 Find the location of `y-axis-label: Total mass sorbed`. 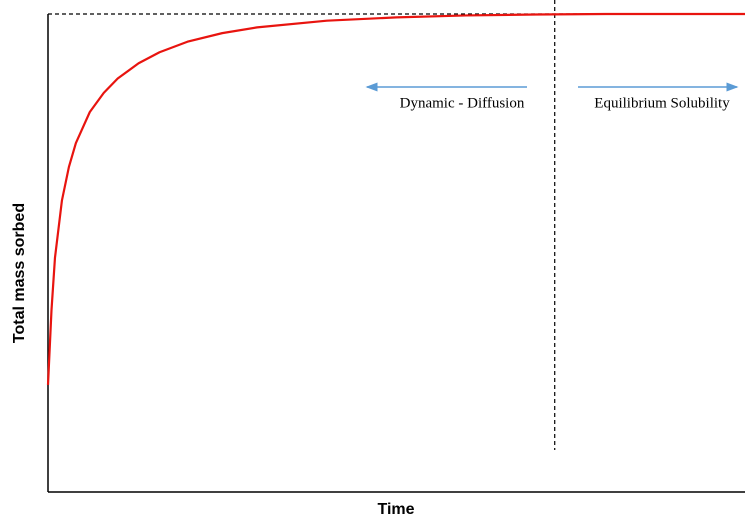

y-axis-label: Total mass sorbed is located at coordinates (19, 273).